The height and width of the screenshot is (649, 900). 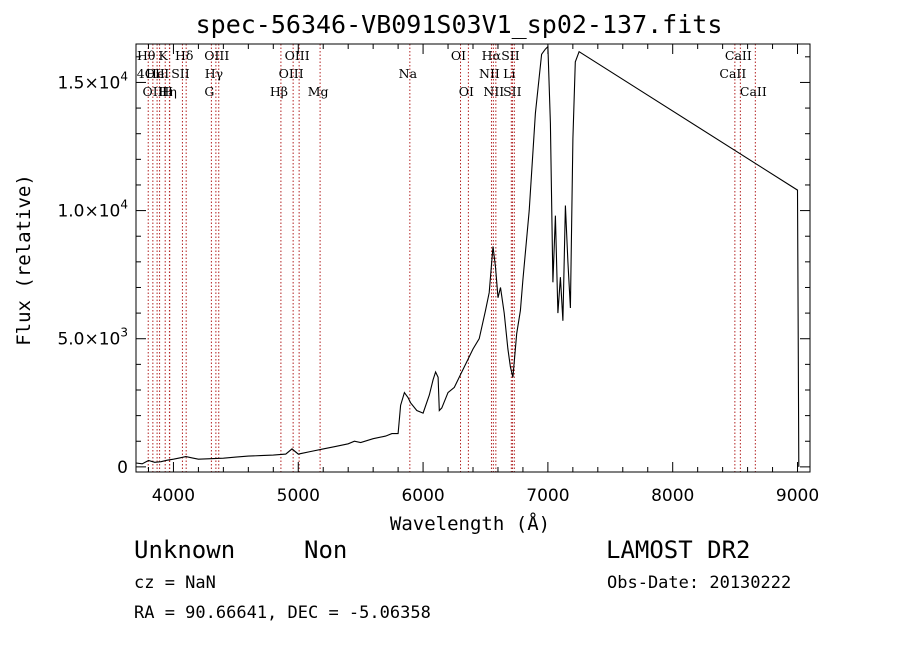 What do you see at coordinates (209, 91) in the screenshot?
I see `line-marker-label: G` at bounding box center [209, 91].